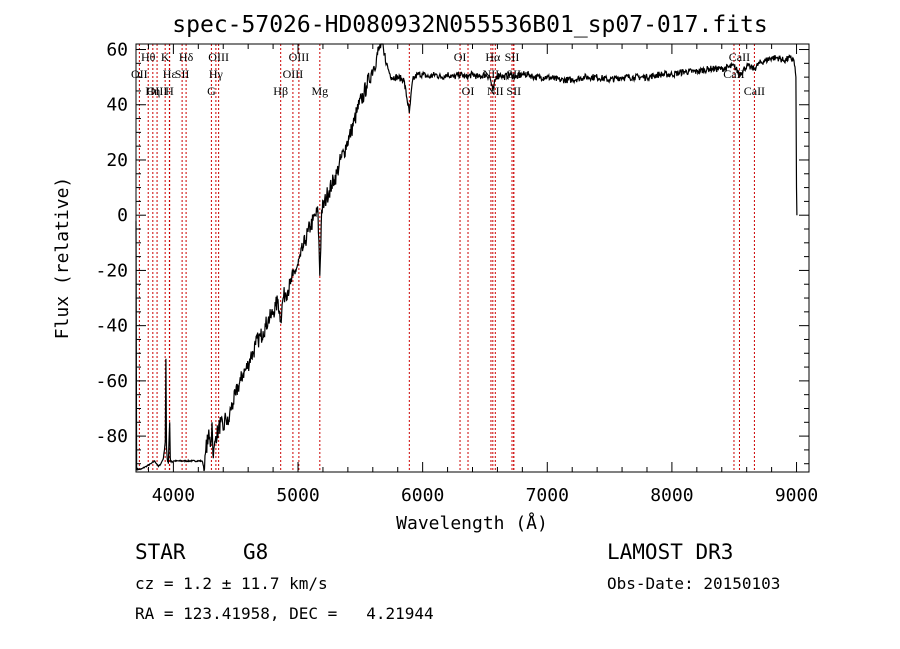 This screenshot has width=900, height=649. I want to click on x-tick-label: 4000, so click(173, 495).